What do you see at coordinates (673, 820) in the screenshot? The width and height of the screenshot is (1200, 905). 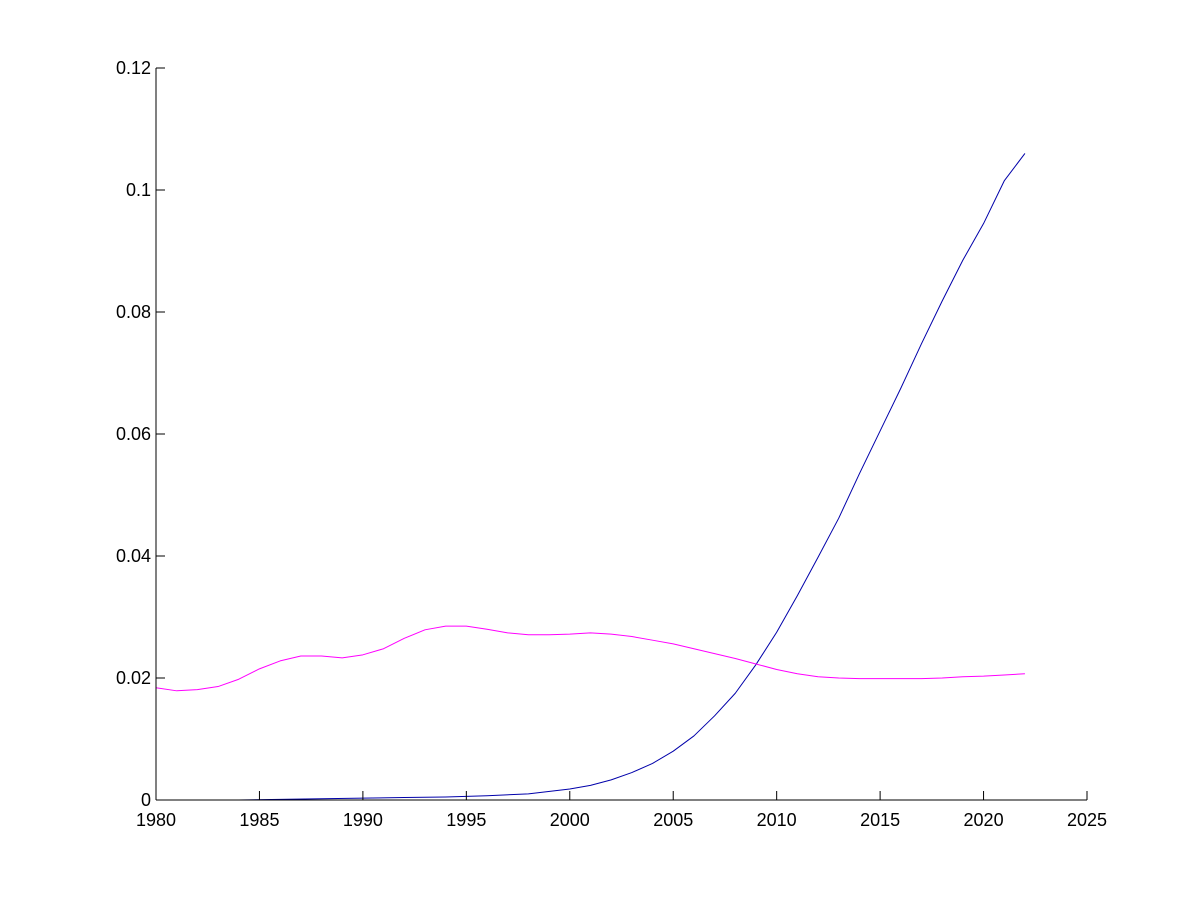 I see `x-tick-label: 2005` at bounding box center [673, 820].